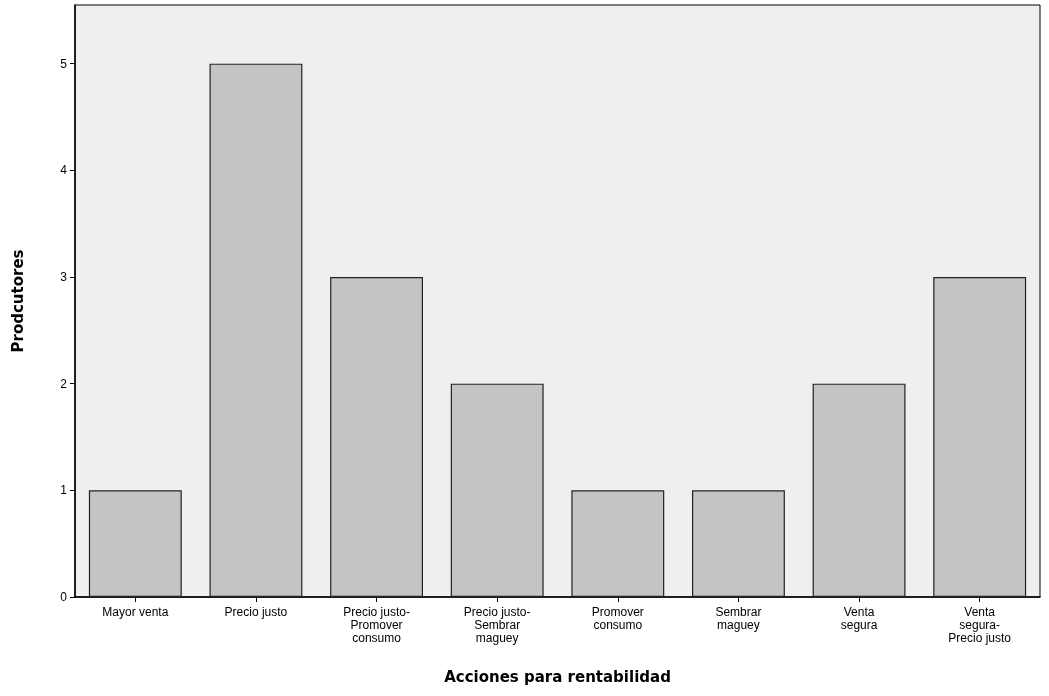 The width and height of the screenshot is (1049, 696). What do you see at coordinates (980, 624) in the screenshot?
I see `x-tick-label: Venta segura- Precio justo` at bounding box center [980, 624].